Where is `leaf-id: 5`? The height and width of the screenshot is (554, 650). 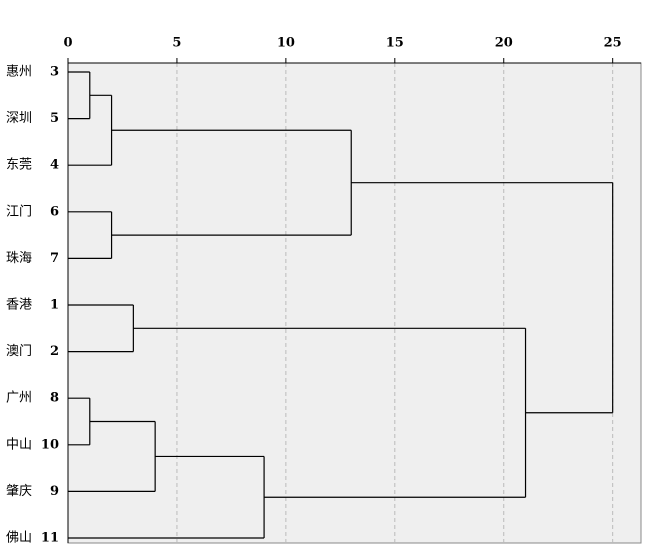 leaf-id: 5 is located at coordinates (54, 118).